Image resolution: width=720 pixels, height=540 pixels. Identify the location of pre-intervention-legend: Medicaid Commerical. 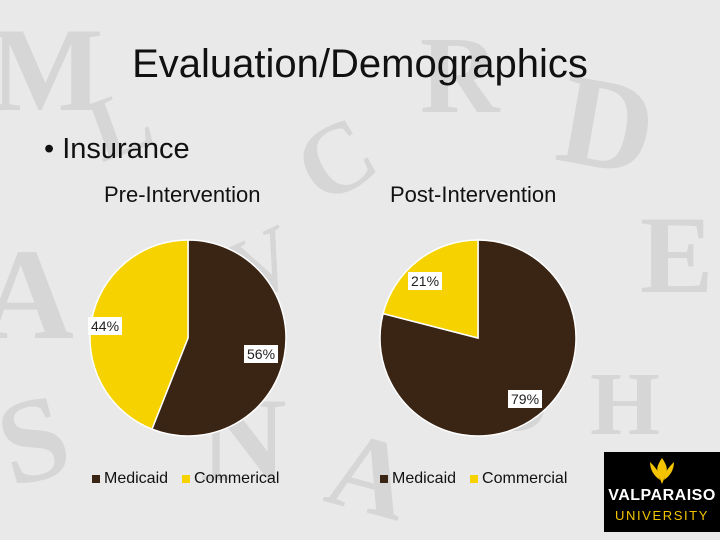
(192, 479).